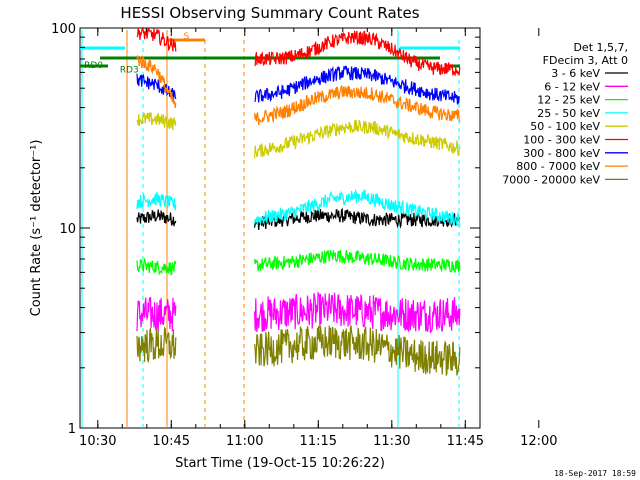 The image size is (640, 480). What do you see at coordinates (568, 100) in the screenshot?
I see `legend-label: 12 - 25 keV` at bounding box center [568, 100].